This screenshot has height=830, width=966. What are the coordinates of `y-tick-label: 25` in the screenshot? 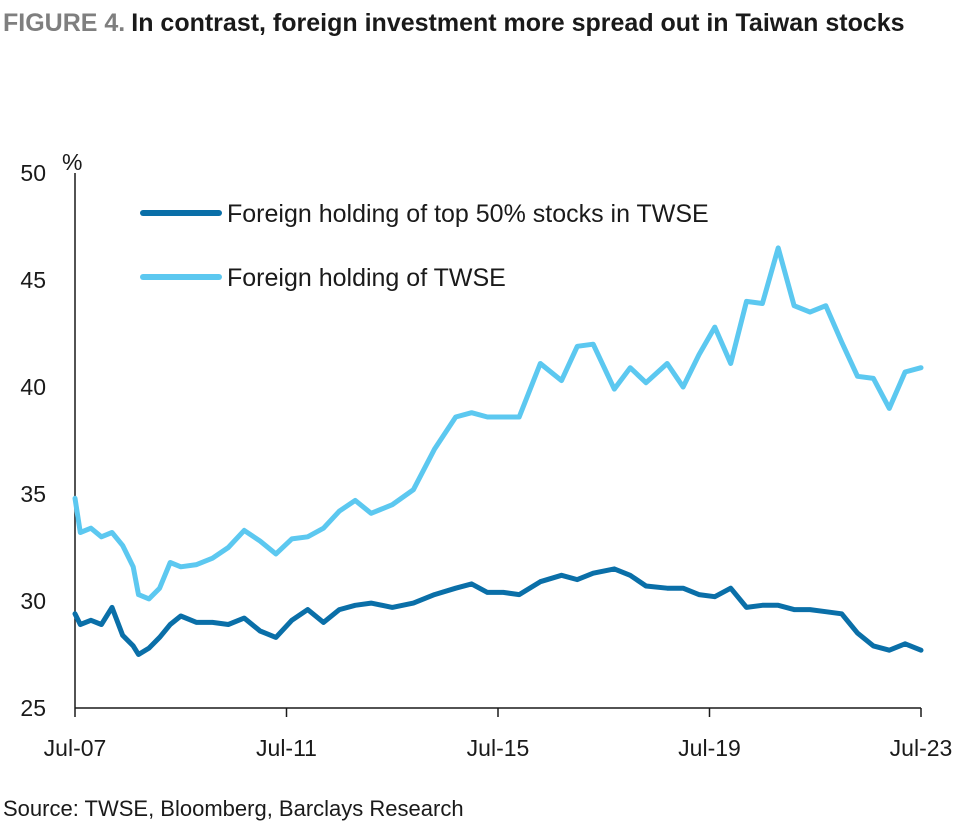 It's located at (33, 708).